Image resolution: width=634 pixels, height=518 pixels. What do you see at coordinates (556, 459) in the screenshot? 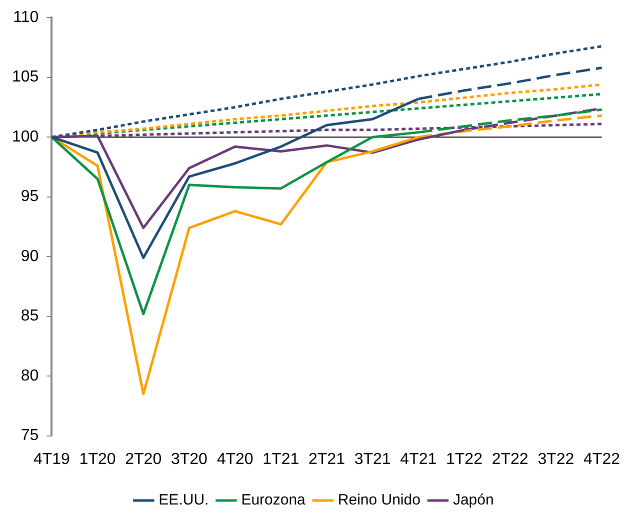
I see `x-tick-label: 3T22` at bounding box center [556, 459].